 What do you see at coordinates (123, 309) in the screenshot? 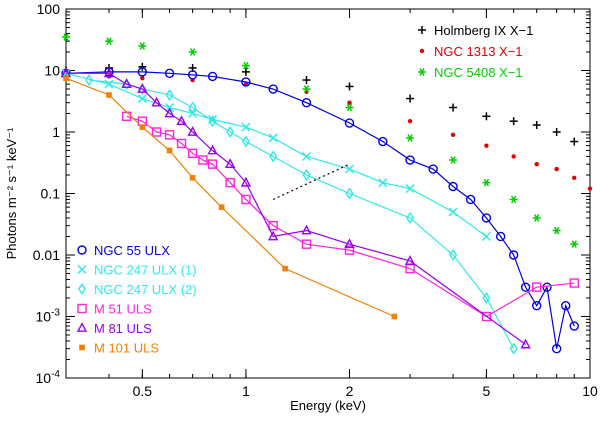
I see `legend-label: M 51 ULS` at bounding box center [123, 309].